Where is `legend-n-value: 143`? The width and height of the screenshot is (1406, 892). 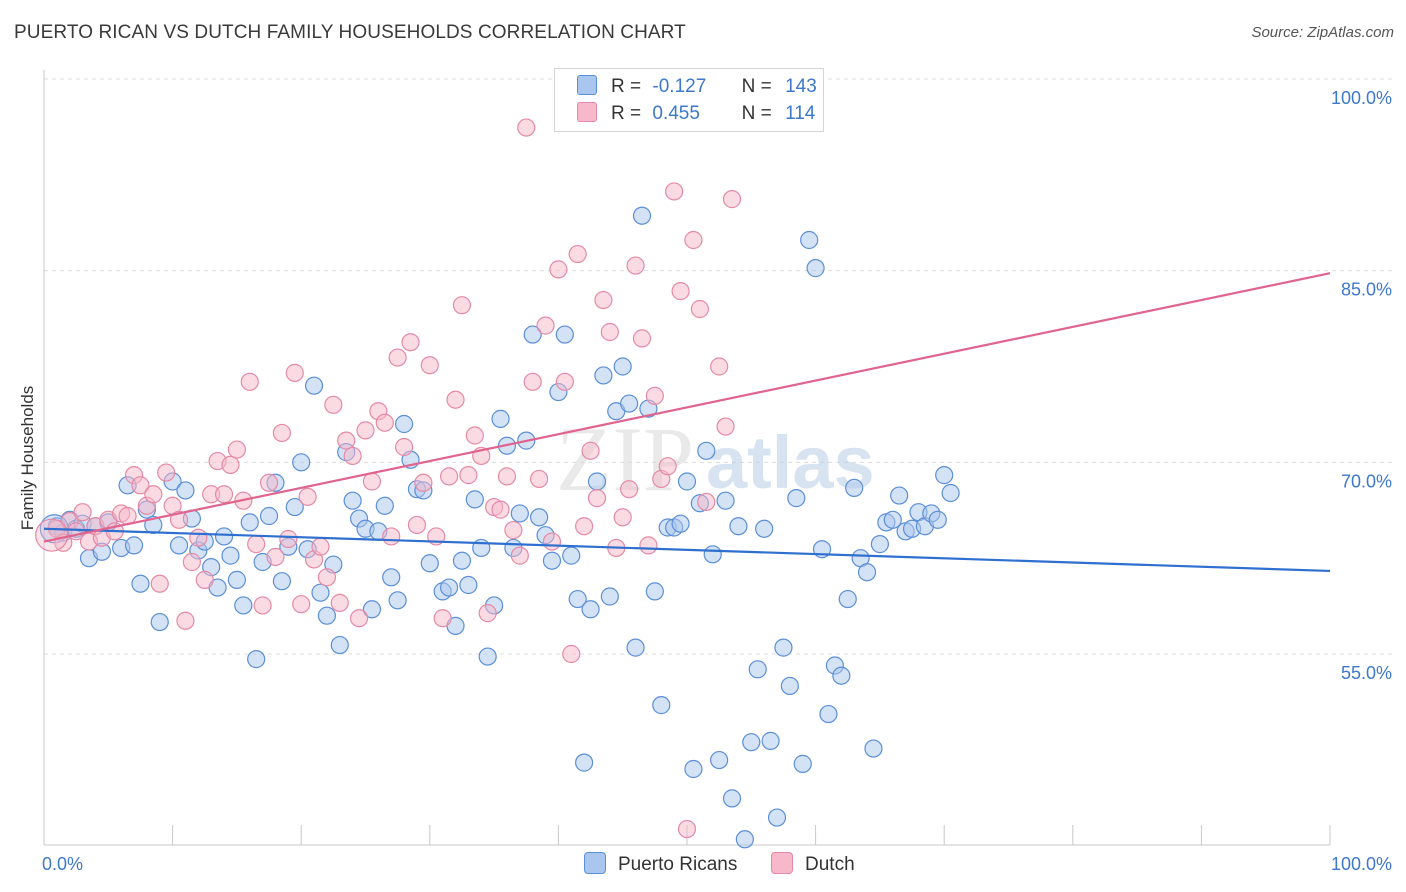
legend-n-value: 143 is located at coordinates (801, 86).